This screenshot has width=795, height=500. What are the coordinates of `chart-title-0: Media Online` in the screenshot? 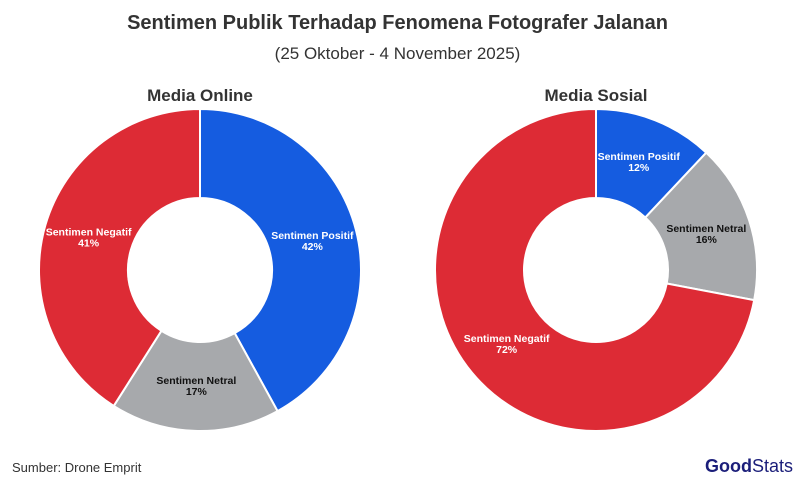 It's located at (200, 95).